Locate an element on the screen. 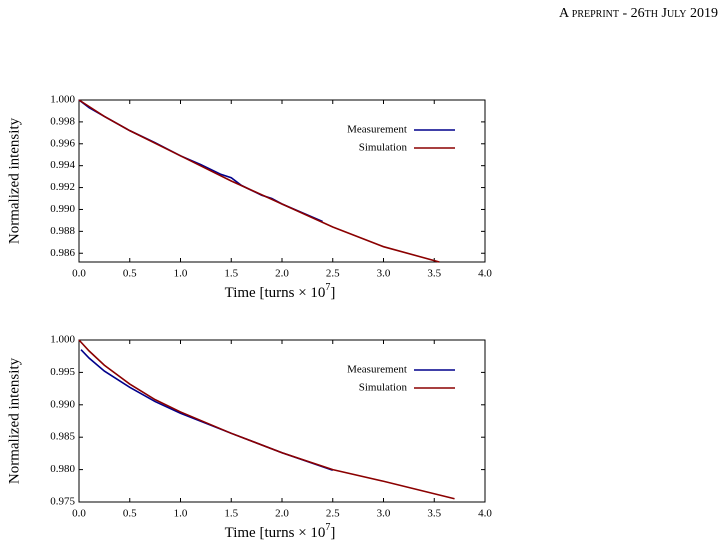 This screenshot has width=728, height=555. y-tick-label: 0.995 is located at coordinates (62, 372).